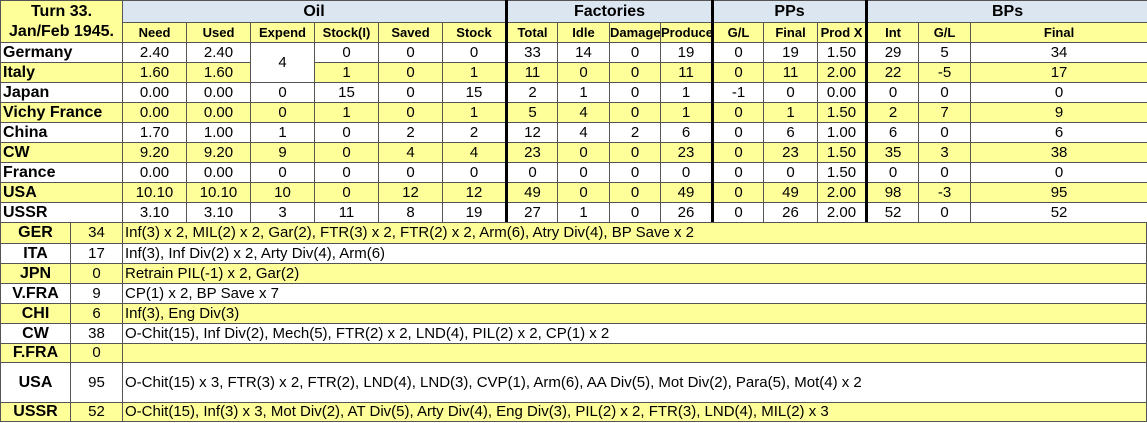 The image size is (1147, 423). Describe the element at coordinates (96, 333) in the screenshot. I see `build-bp-total: 38` at that location.